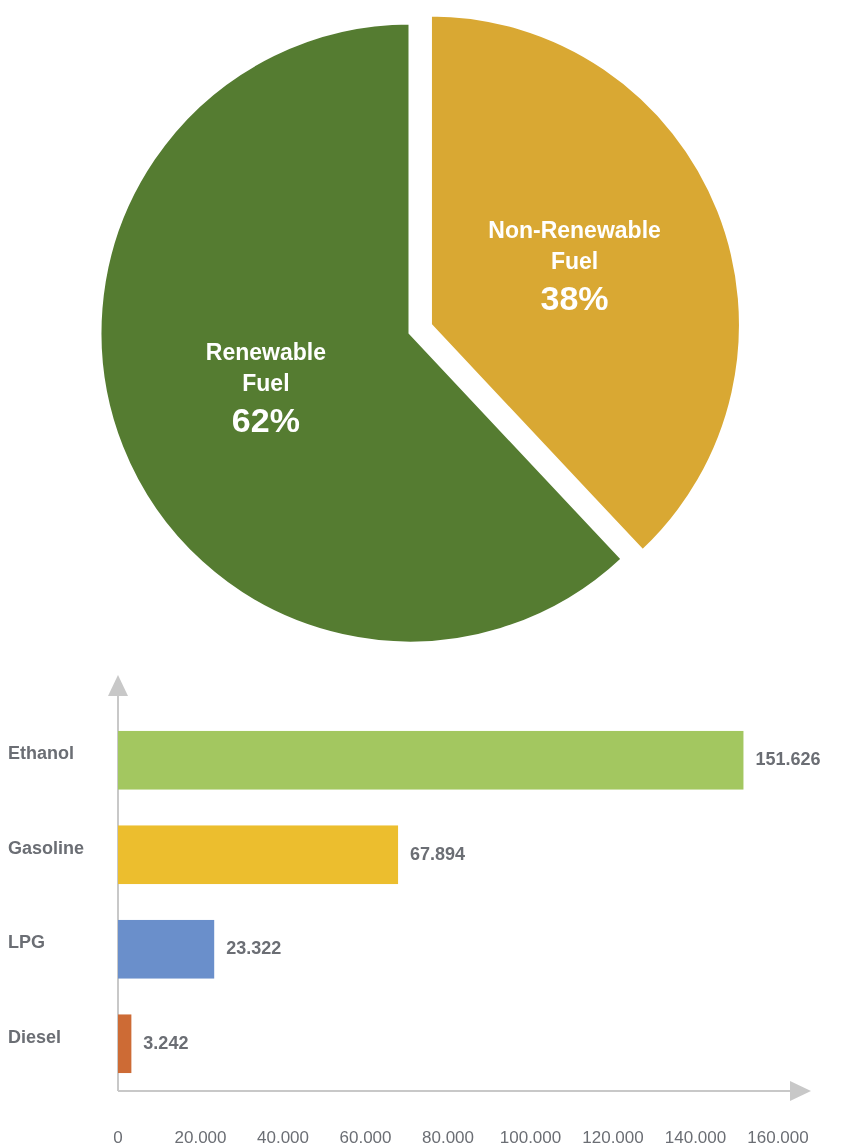 The width and height of the screenshot is (862, 1146). I want to click on slice-label: Non-Renewable Fuel, so click(574, 245).